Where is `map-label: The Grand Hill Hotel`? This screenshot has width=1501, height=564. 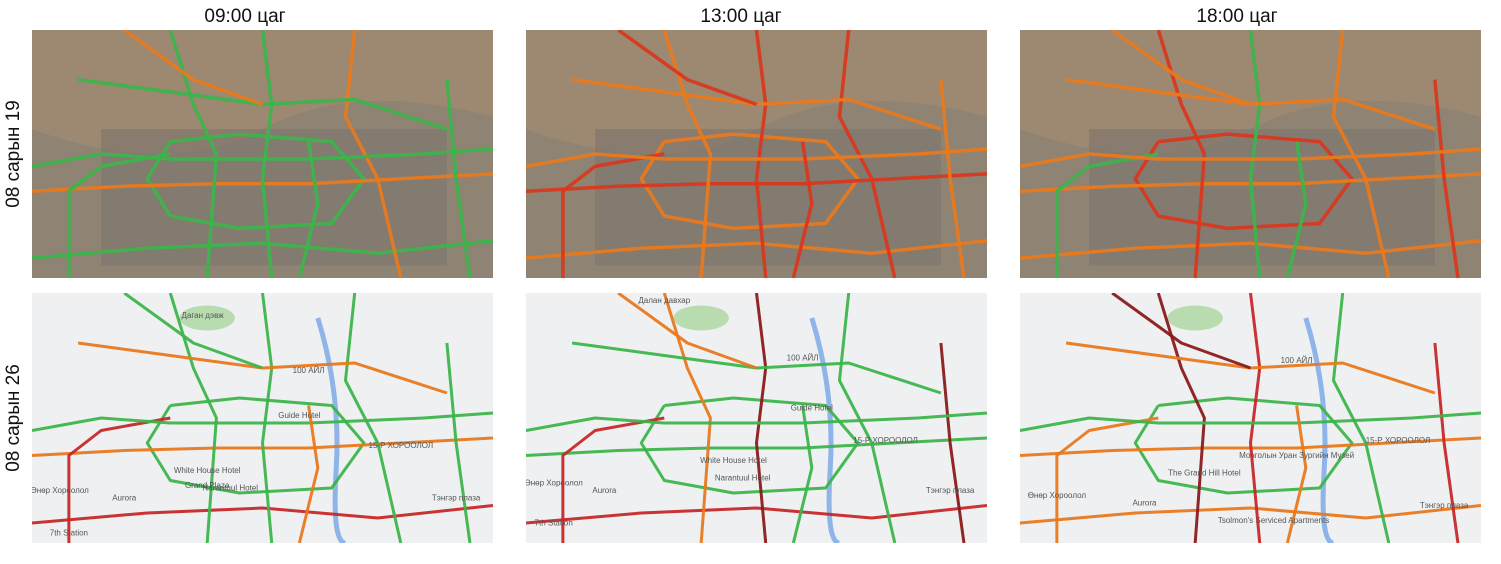 map-label: The Grand Hill Hotel is located at coordinates (1204, 473).